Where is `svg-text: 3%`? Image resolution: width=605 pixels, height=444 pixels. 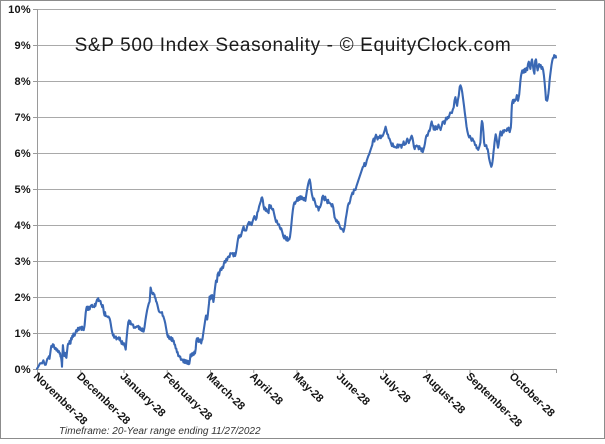 svg-text: 3% is located at coordinates (23, 262).